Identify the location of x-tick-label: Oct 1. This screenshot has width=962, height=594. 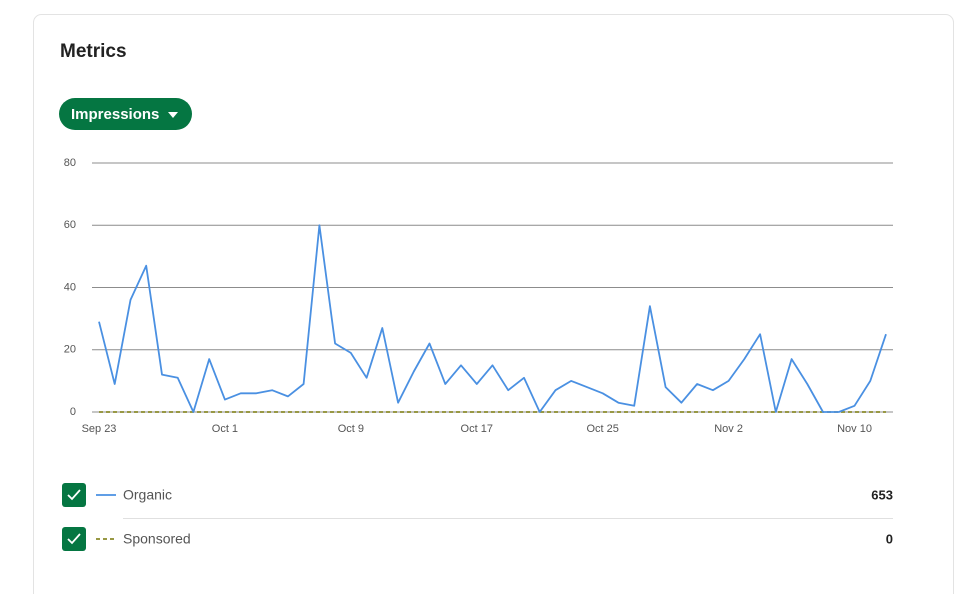
(225, 429).